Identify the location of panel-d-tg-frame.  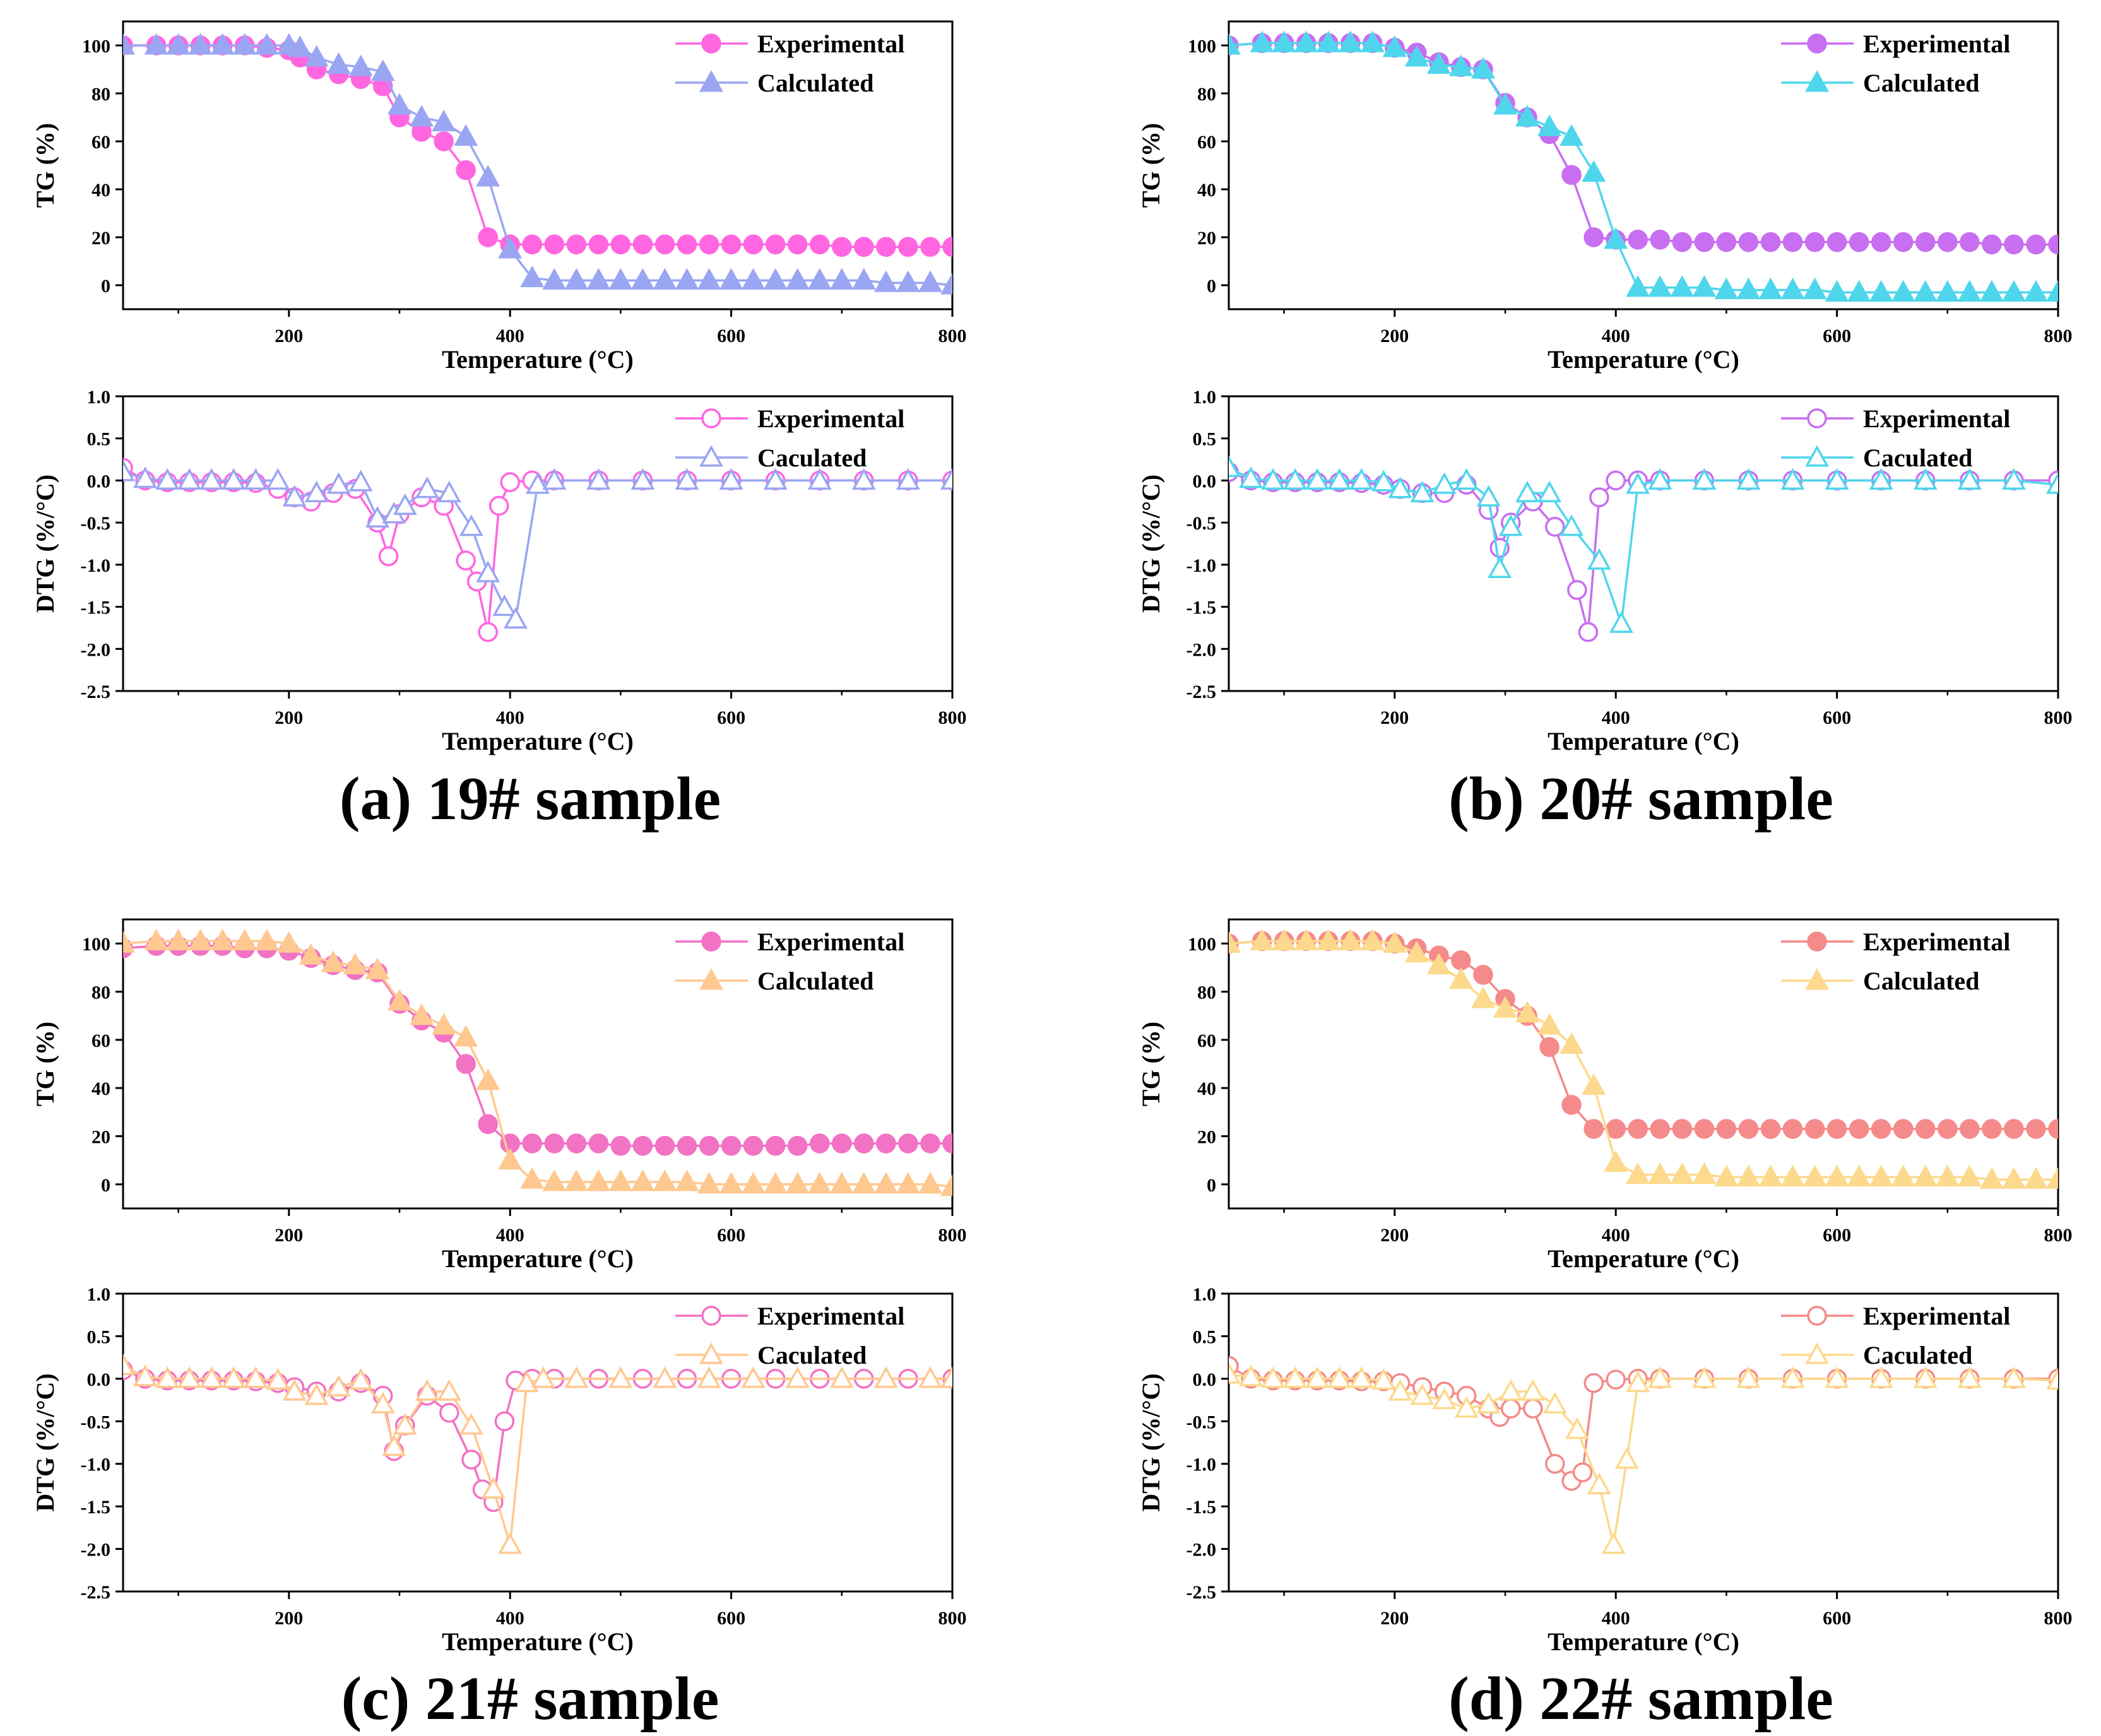
(1644, 1064).